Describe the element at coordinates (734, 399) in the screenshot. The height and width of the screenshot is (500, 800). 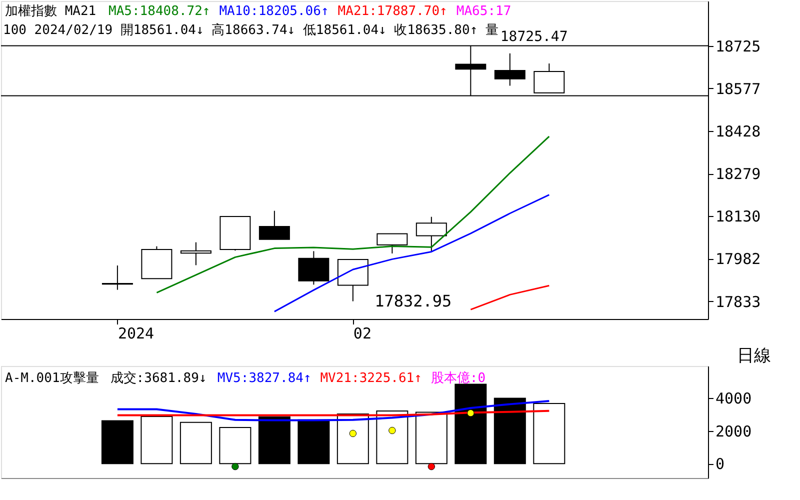
I see `y-tick-label: 4000` at that location.